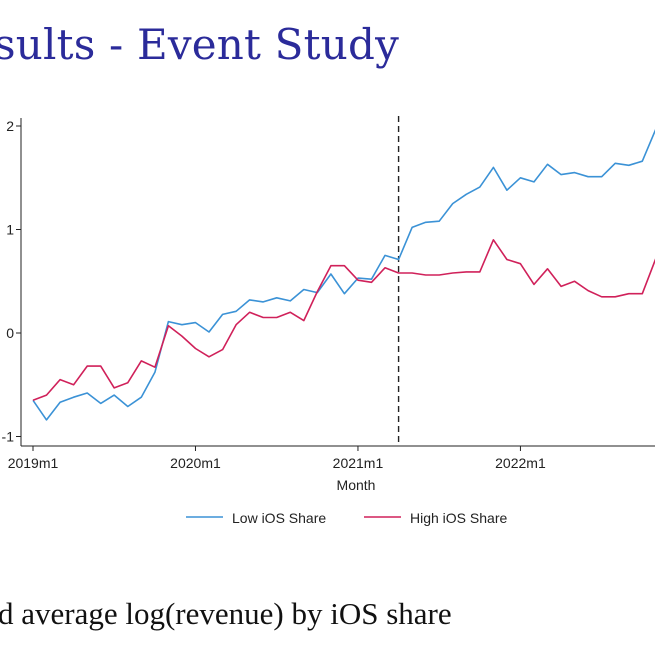  I want to click on legend-label: High iOS Share, so click(458, 518).